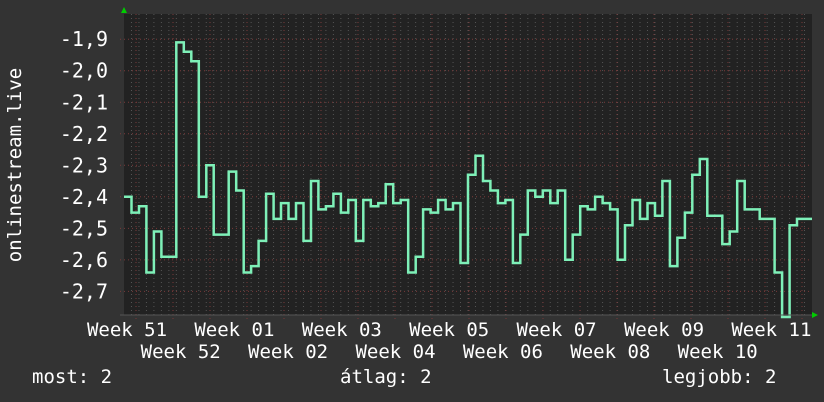 Image resolution: width=824 pixels, height=402 pixels. I want to click on x-tick-label: Week 01, so click(234, 330).